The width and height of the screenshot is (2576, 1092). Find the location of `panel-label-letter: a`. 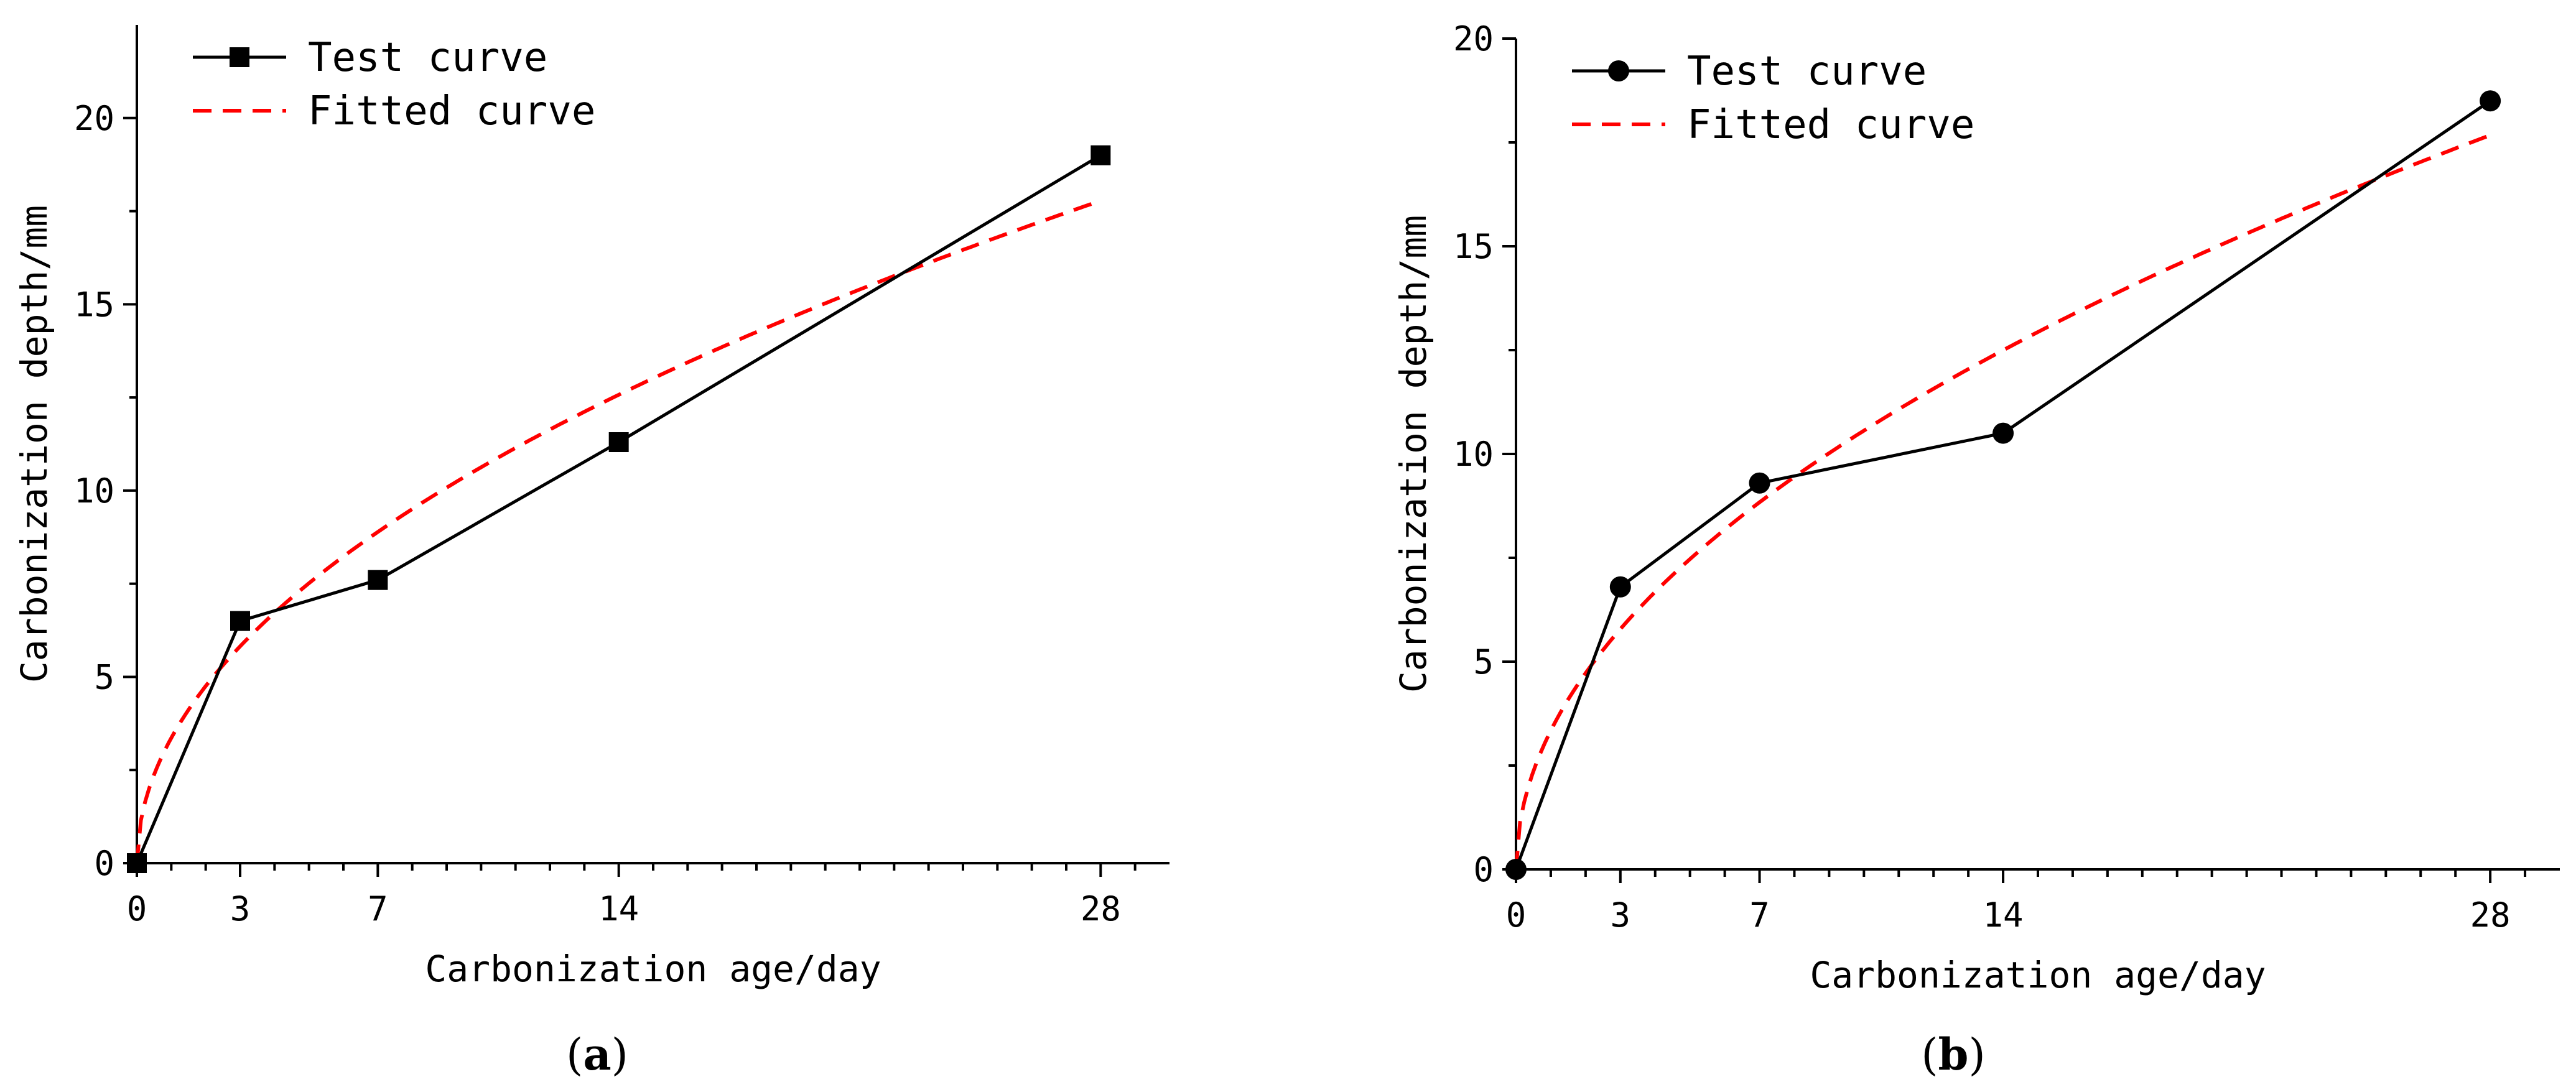

panel-label-letter: a is located at coordinates (597, 1055).